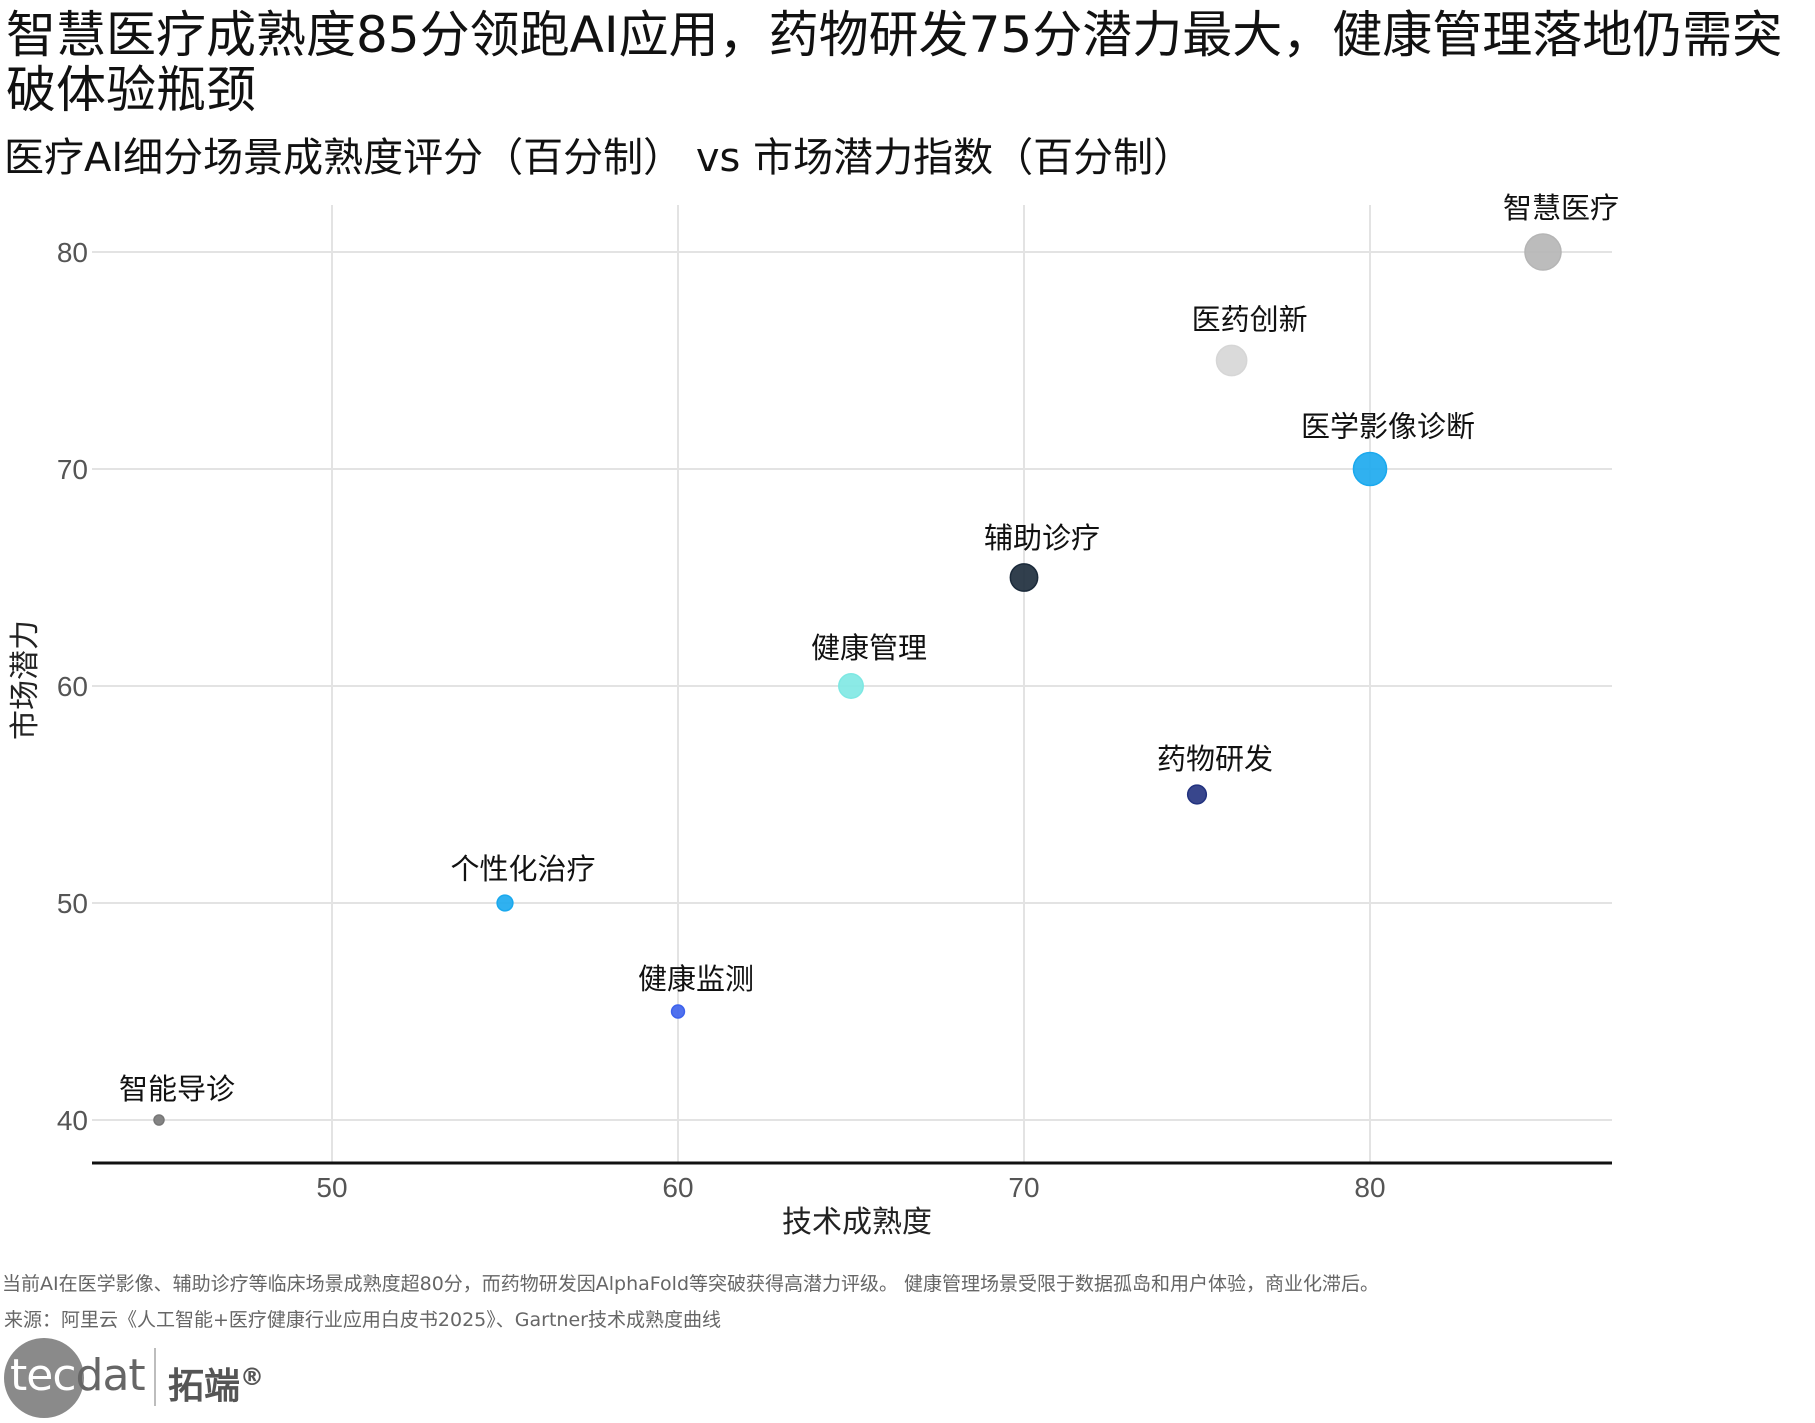 The width and height of the screenshot is (1815, 1423). Describe the element at coordinates (522, 869) in the screenshot. I see `point-label: 个性化治疗` at that location.